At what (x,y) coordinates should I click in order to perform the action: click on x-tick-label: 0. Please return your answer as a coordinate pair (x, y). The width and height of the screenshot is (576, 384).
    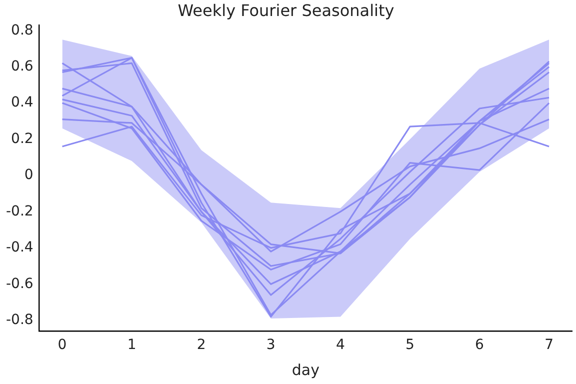
    Looking at the image, I should click on (62, 345).